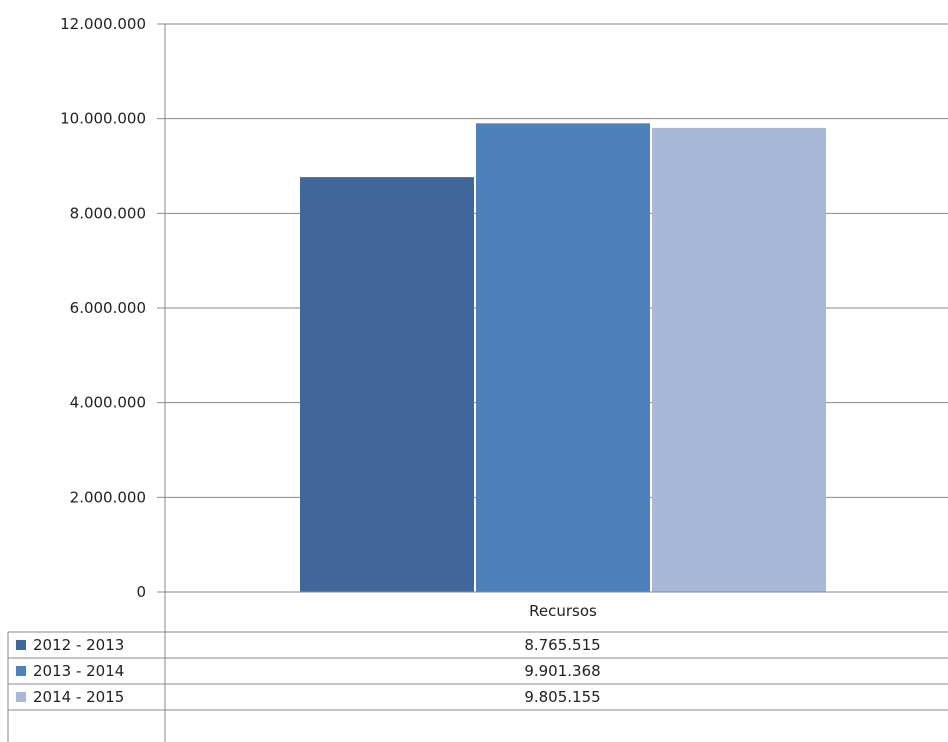 The image size is (948, 742). What do you see at coordinates (78, 671) in the screenshot?
I see `legend-label: 2013 - 2014` at bounding box center [78, 671].